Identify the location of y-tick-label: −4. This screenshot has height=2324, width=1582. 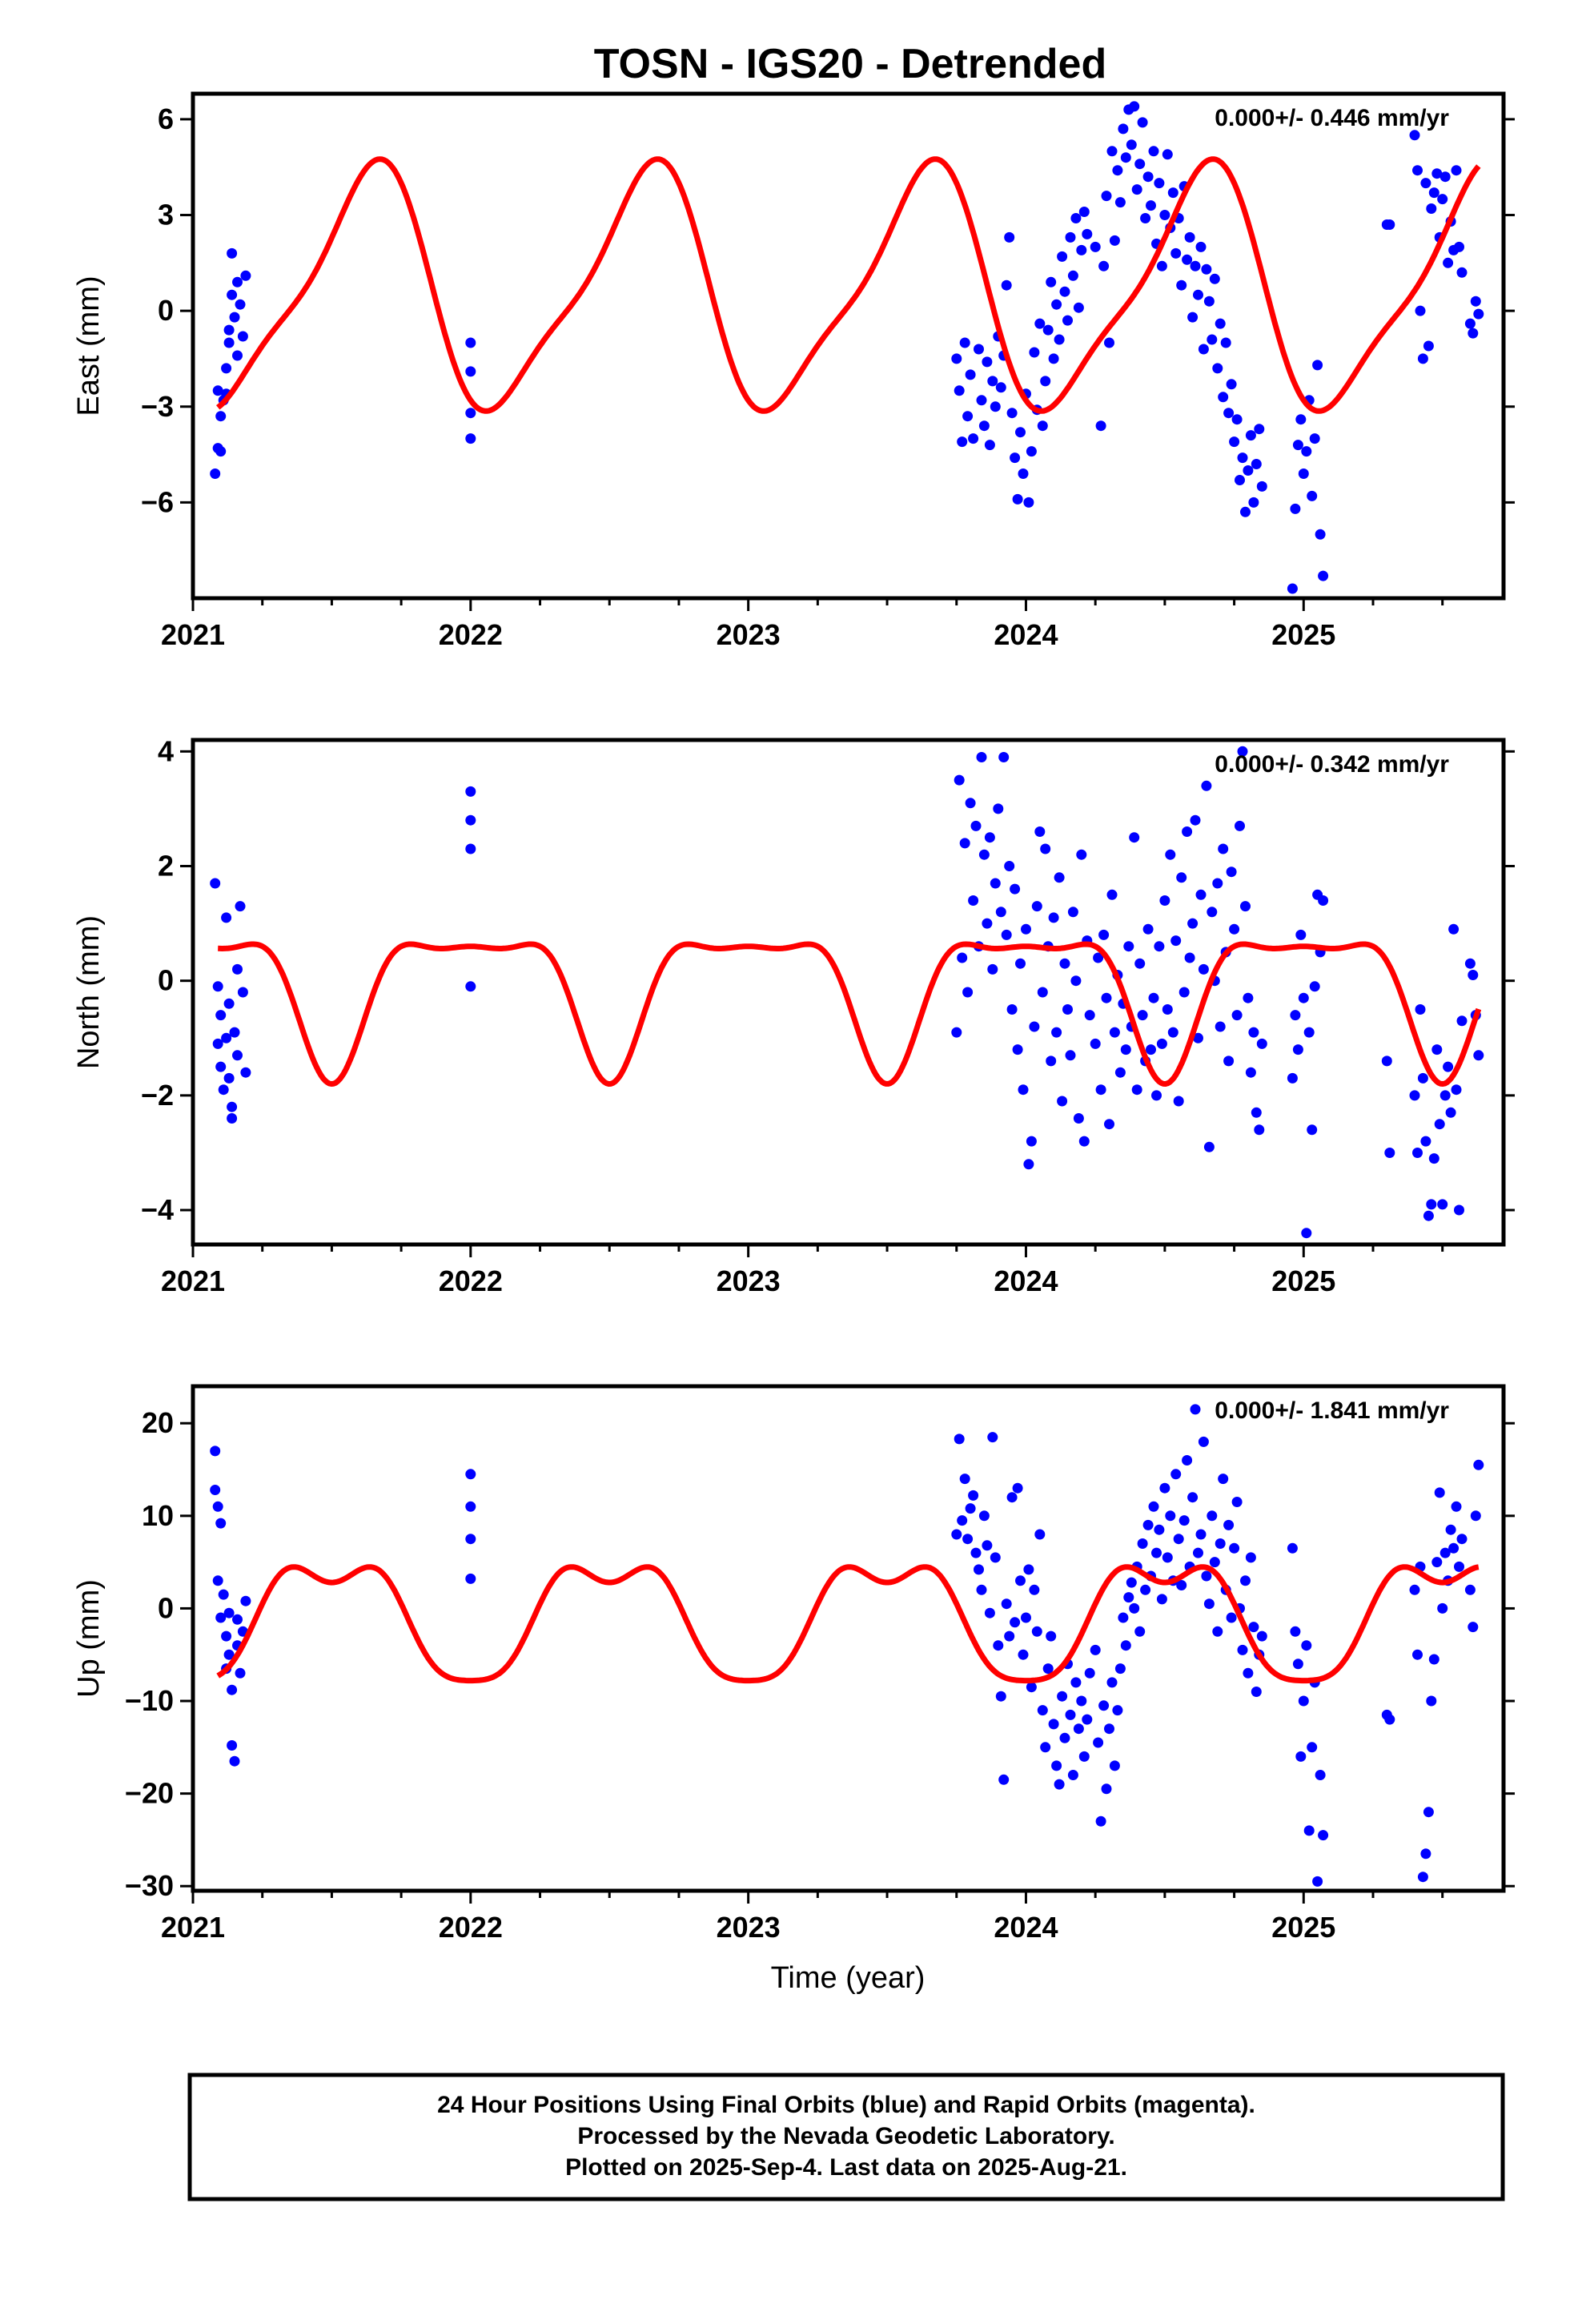
(157, 1209).